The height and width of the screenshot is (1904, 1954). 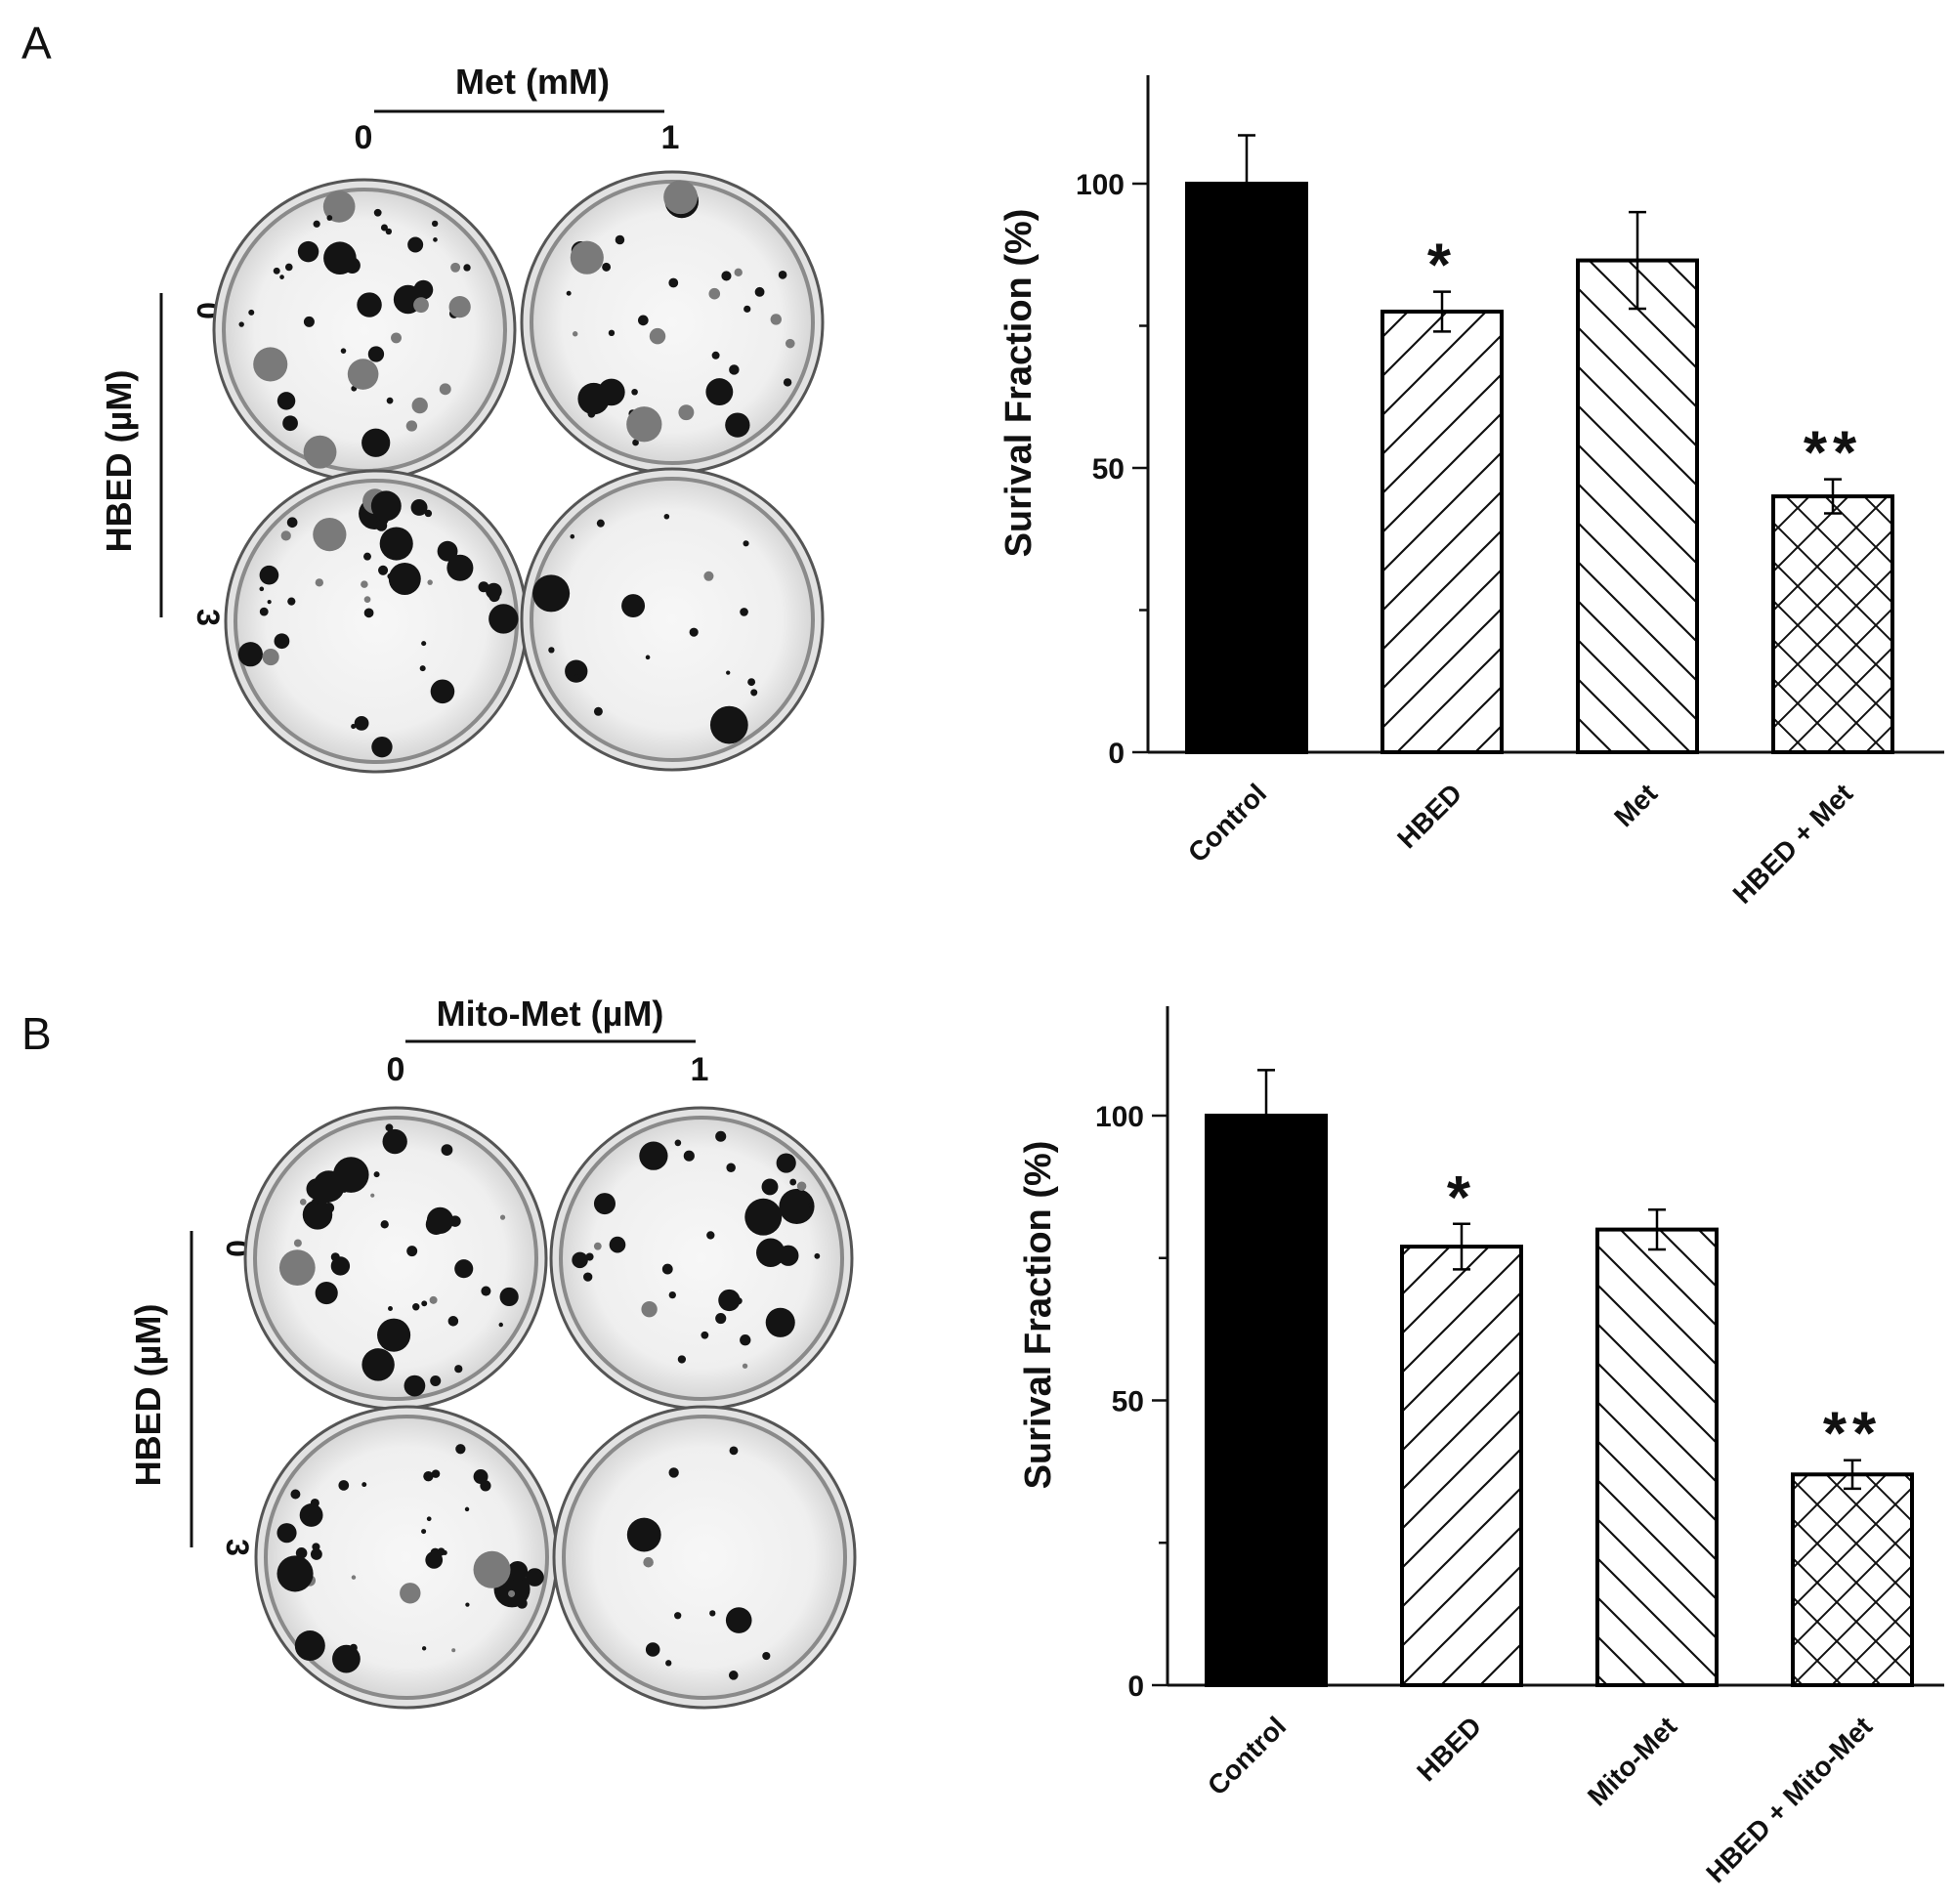 I want to click on bar-met, so click(x=1637, y=506).